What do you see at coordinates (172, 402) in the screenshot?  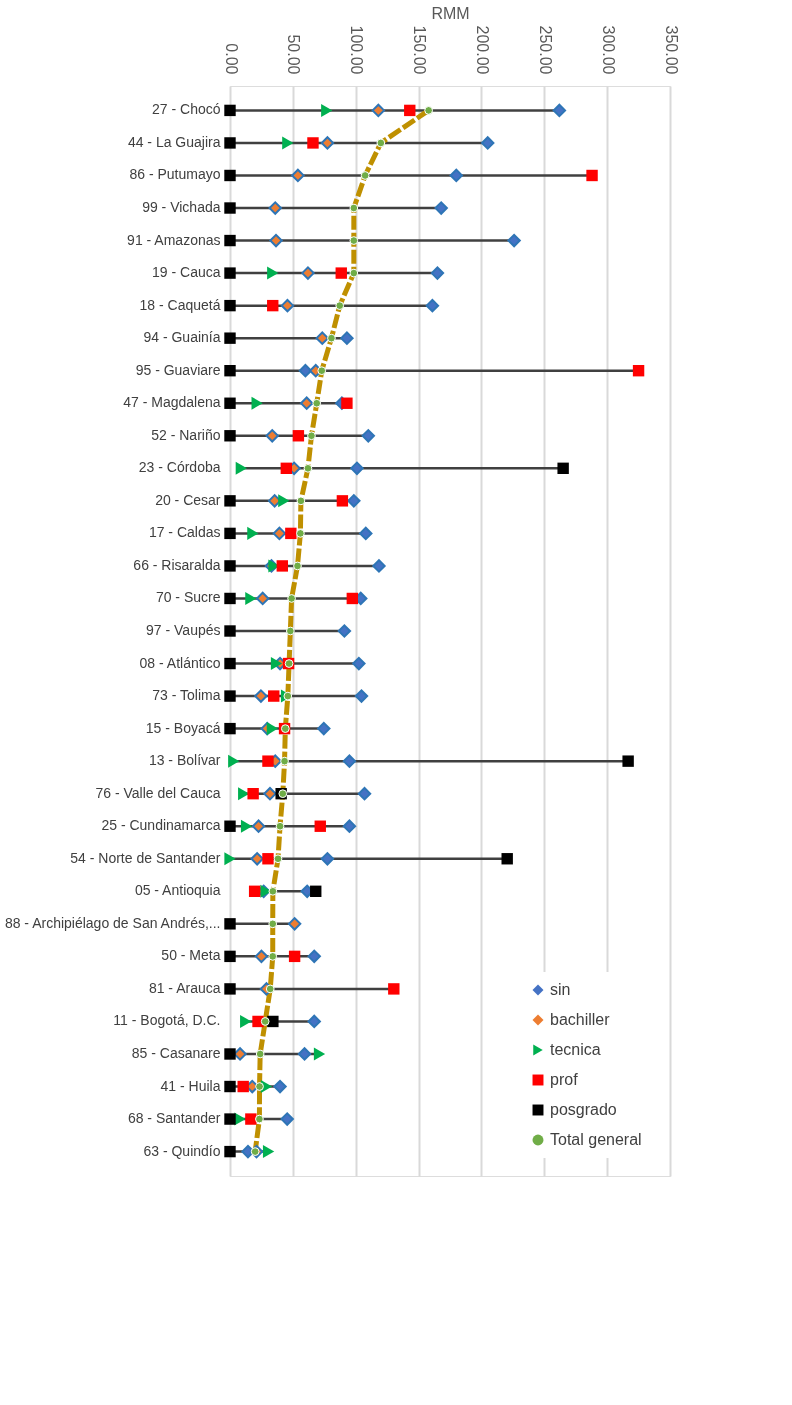 I see `y-tick-label: 47 - Magdalena` at bounding box center [172, 402].